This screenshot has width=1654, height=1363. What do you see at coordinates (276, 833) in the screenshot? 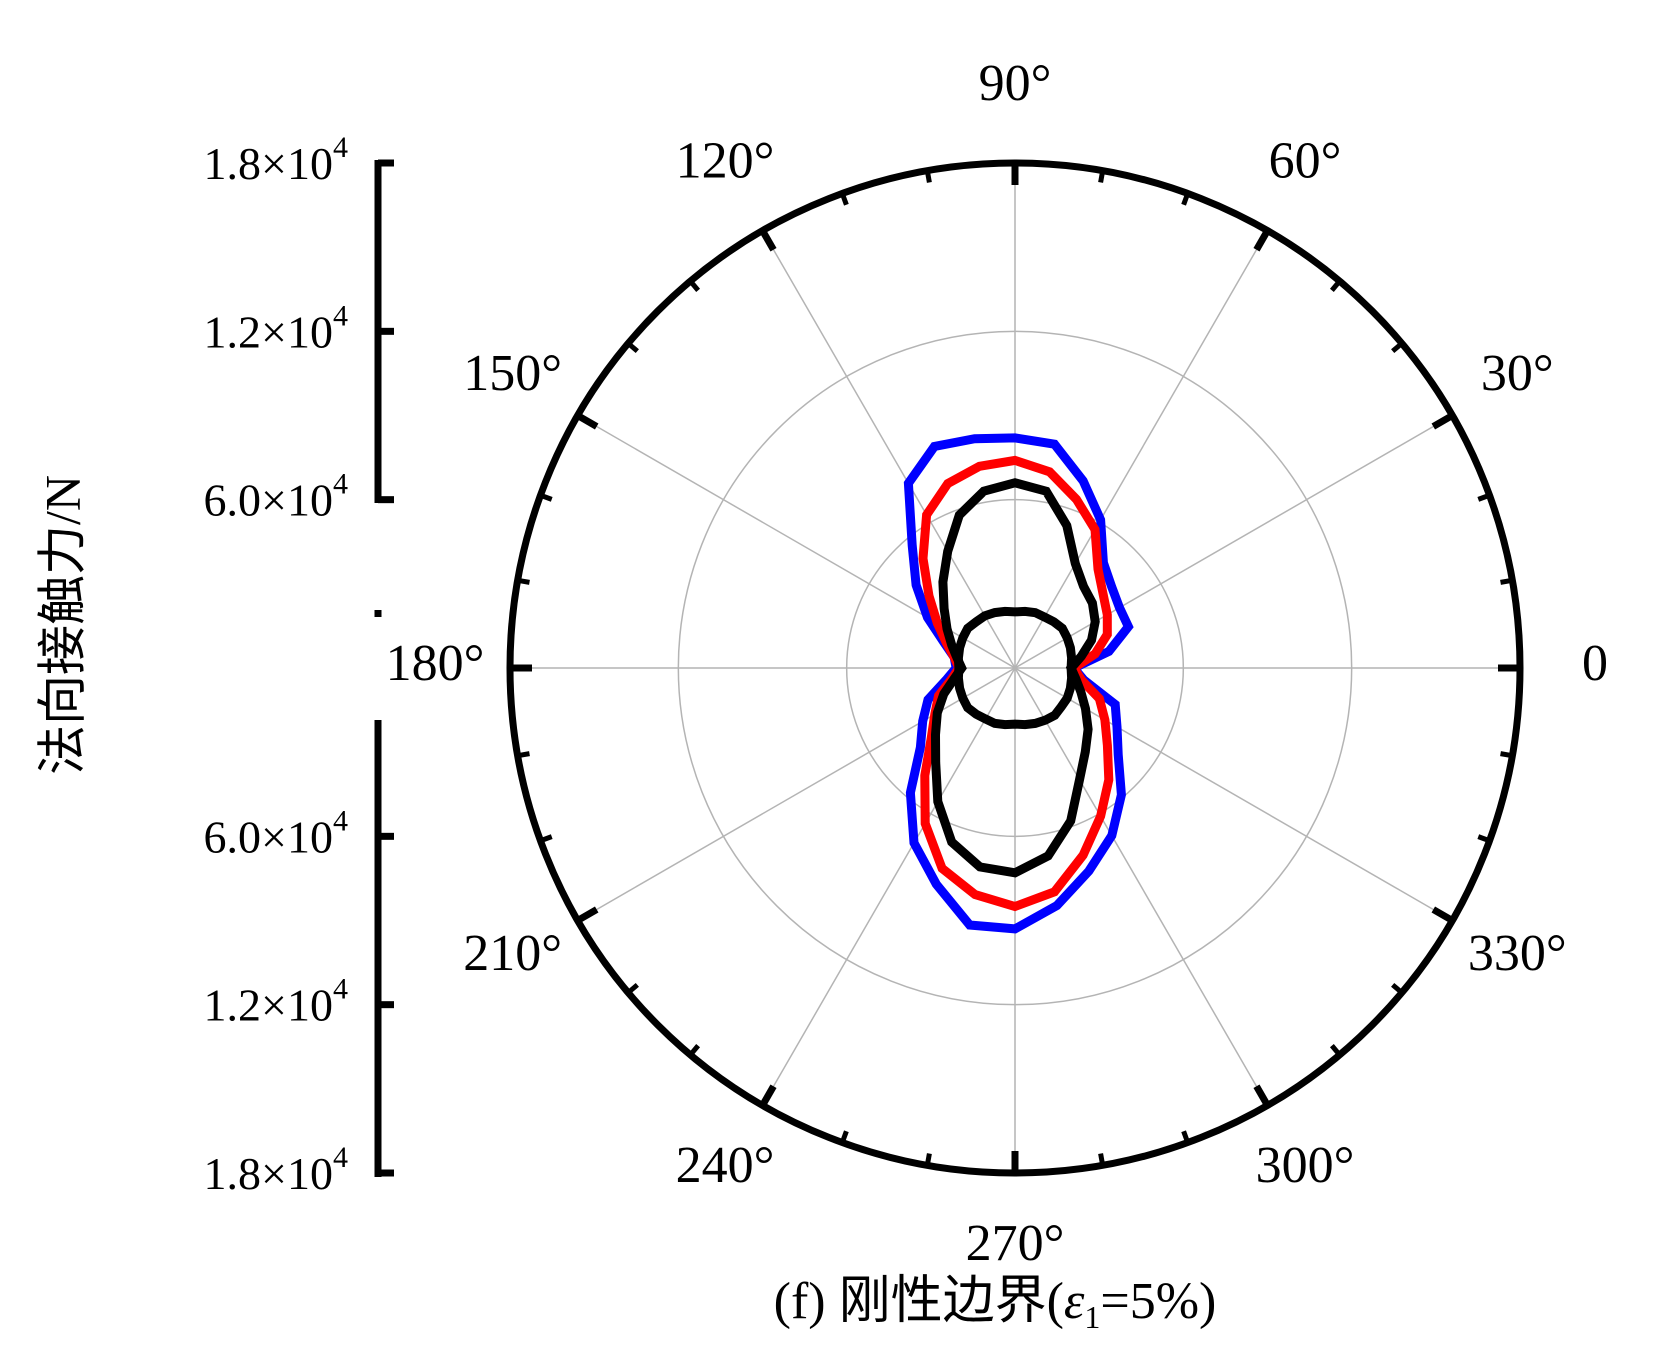
I see `radial-tick-label-lower-2: 6.0×10⁴` at bounding box center [276, 833].